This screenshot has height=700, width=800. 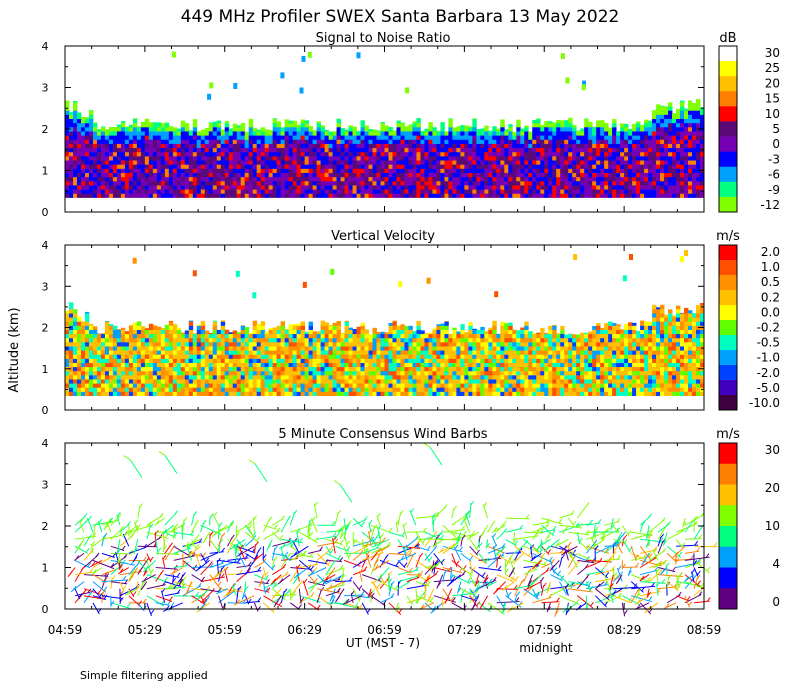 What do you see at coordinates (45, 212) in the screenshot?
I see `y-tick-label: 0` at bounding box center [45, 212].